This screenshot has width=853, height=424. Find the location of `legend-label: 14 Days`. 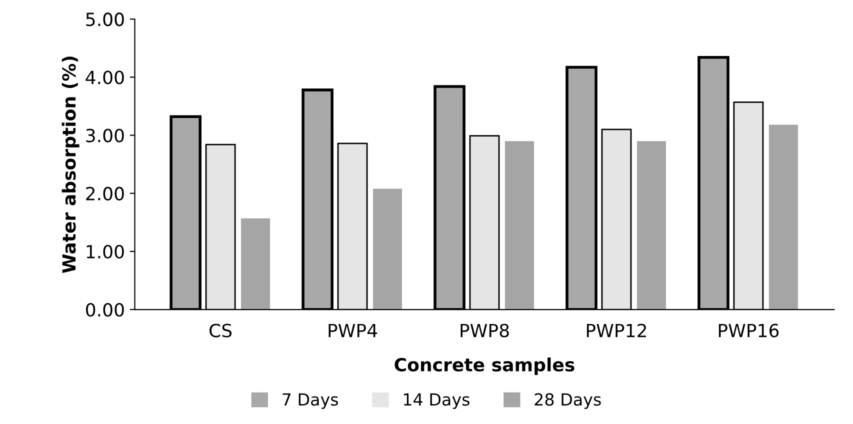

legend-label: 14 Days is located at coordinates (437, 401).